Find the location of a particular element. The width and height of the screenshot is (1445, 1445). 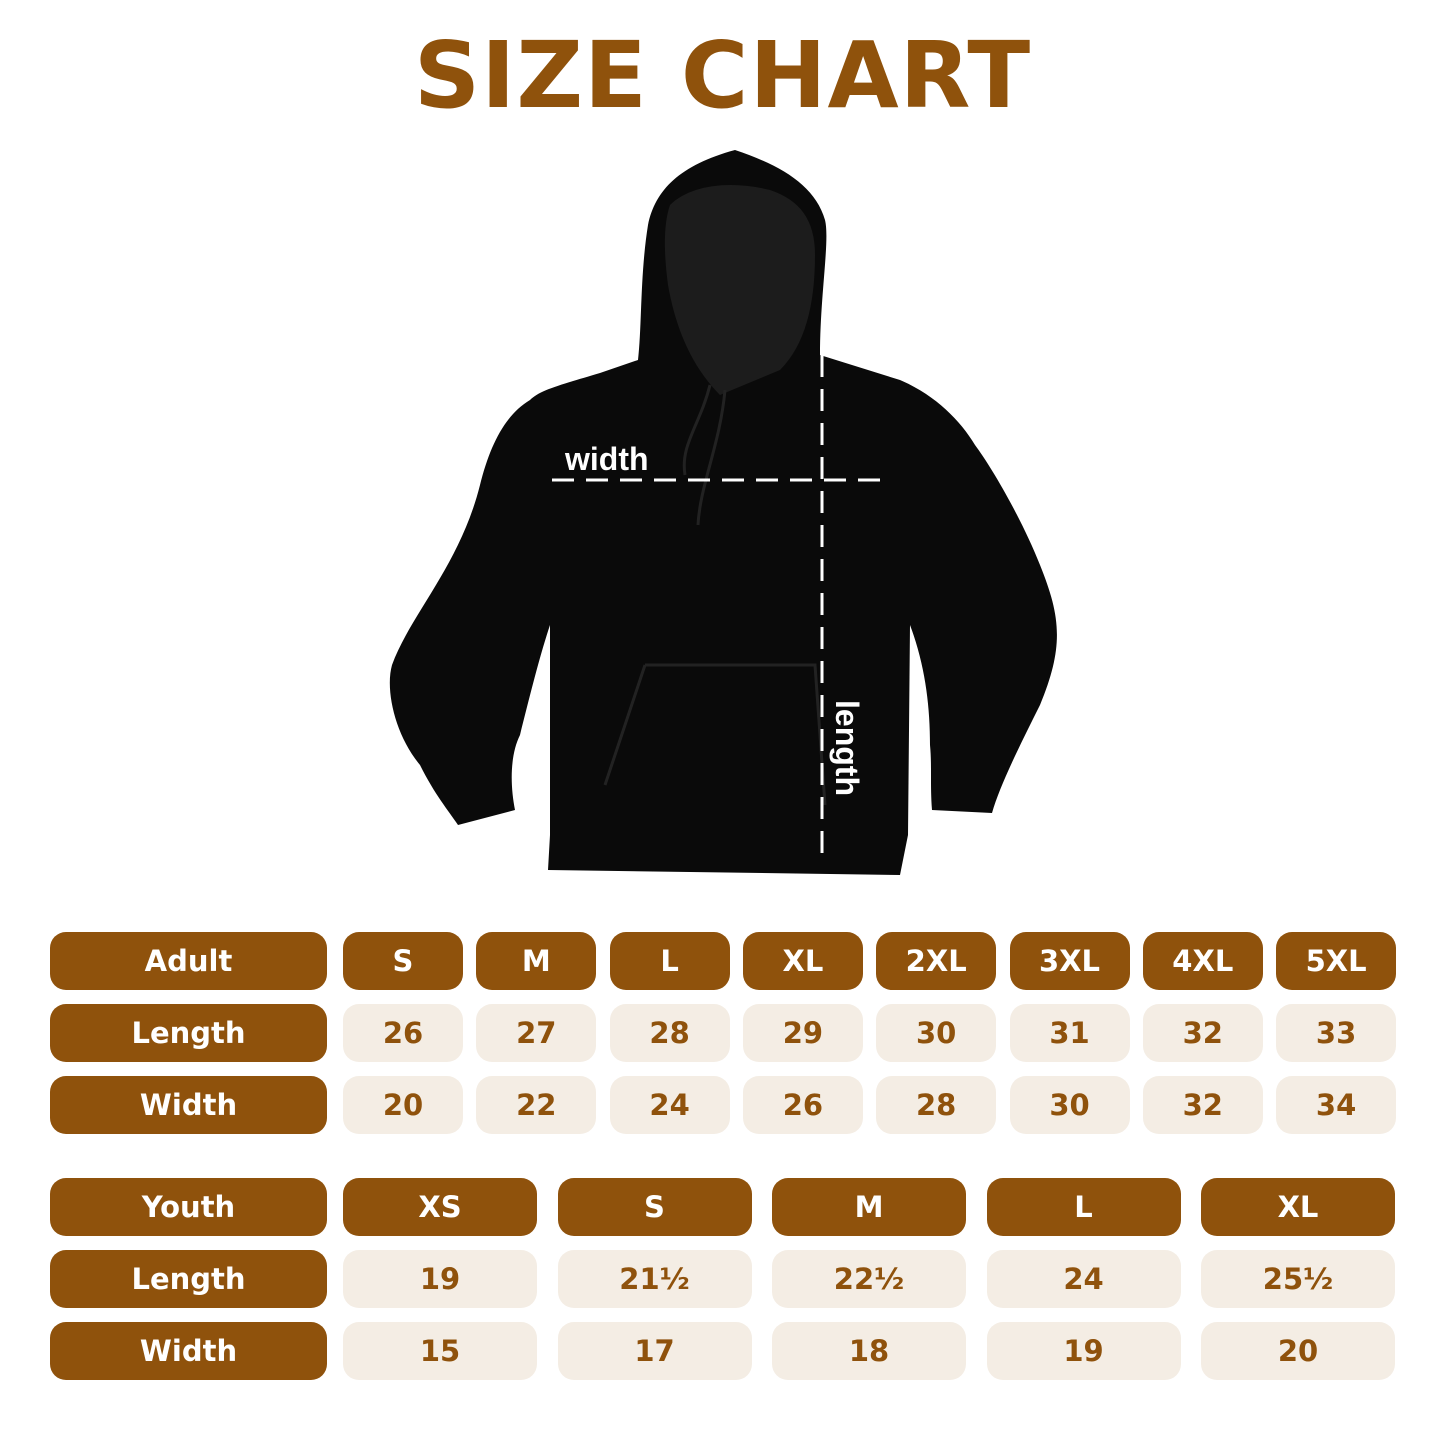

size-header: XS is located at coordinates (440, 1207).